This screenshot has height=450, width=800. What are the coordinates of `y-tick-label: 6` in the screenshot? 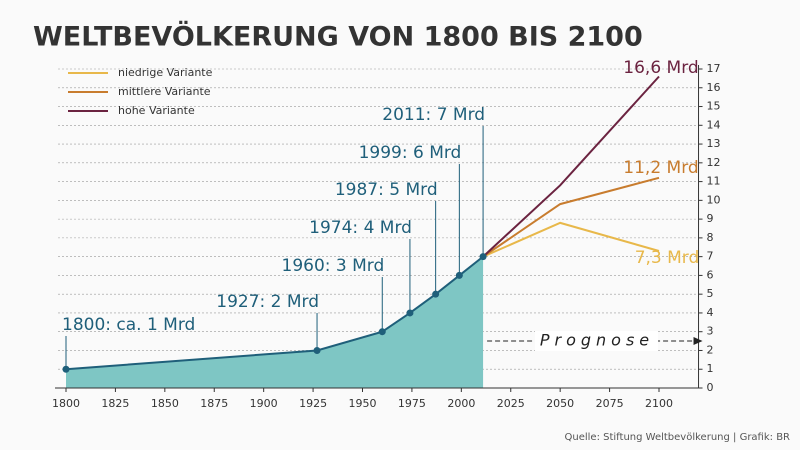 It's located at (710, 274).